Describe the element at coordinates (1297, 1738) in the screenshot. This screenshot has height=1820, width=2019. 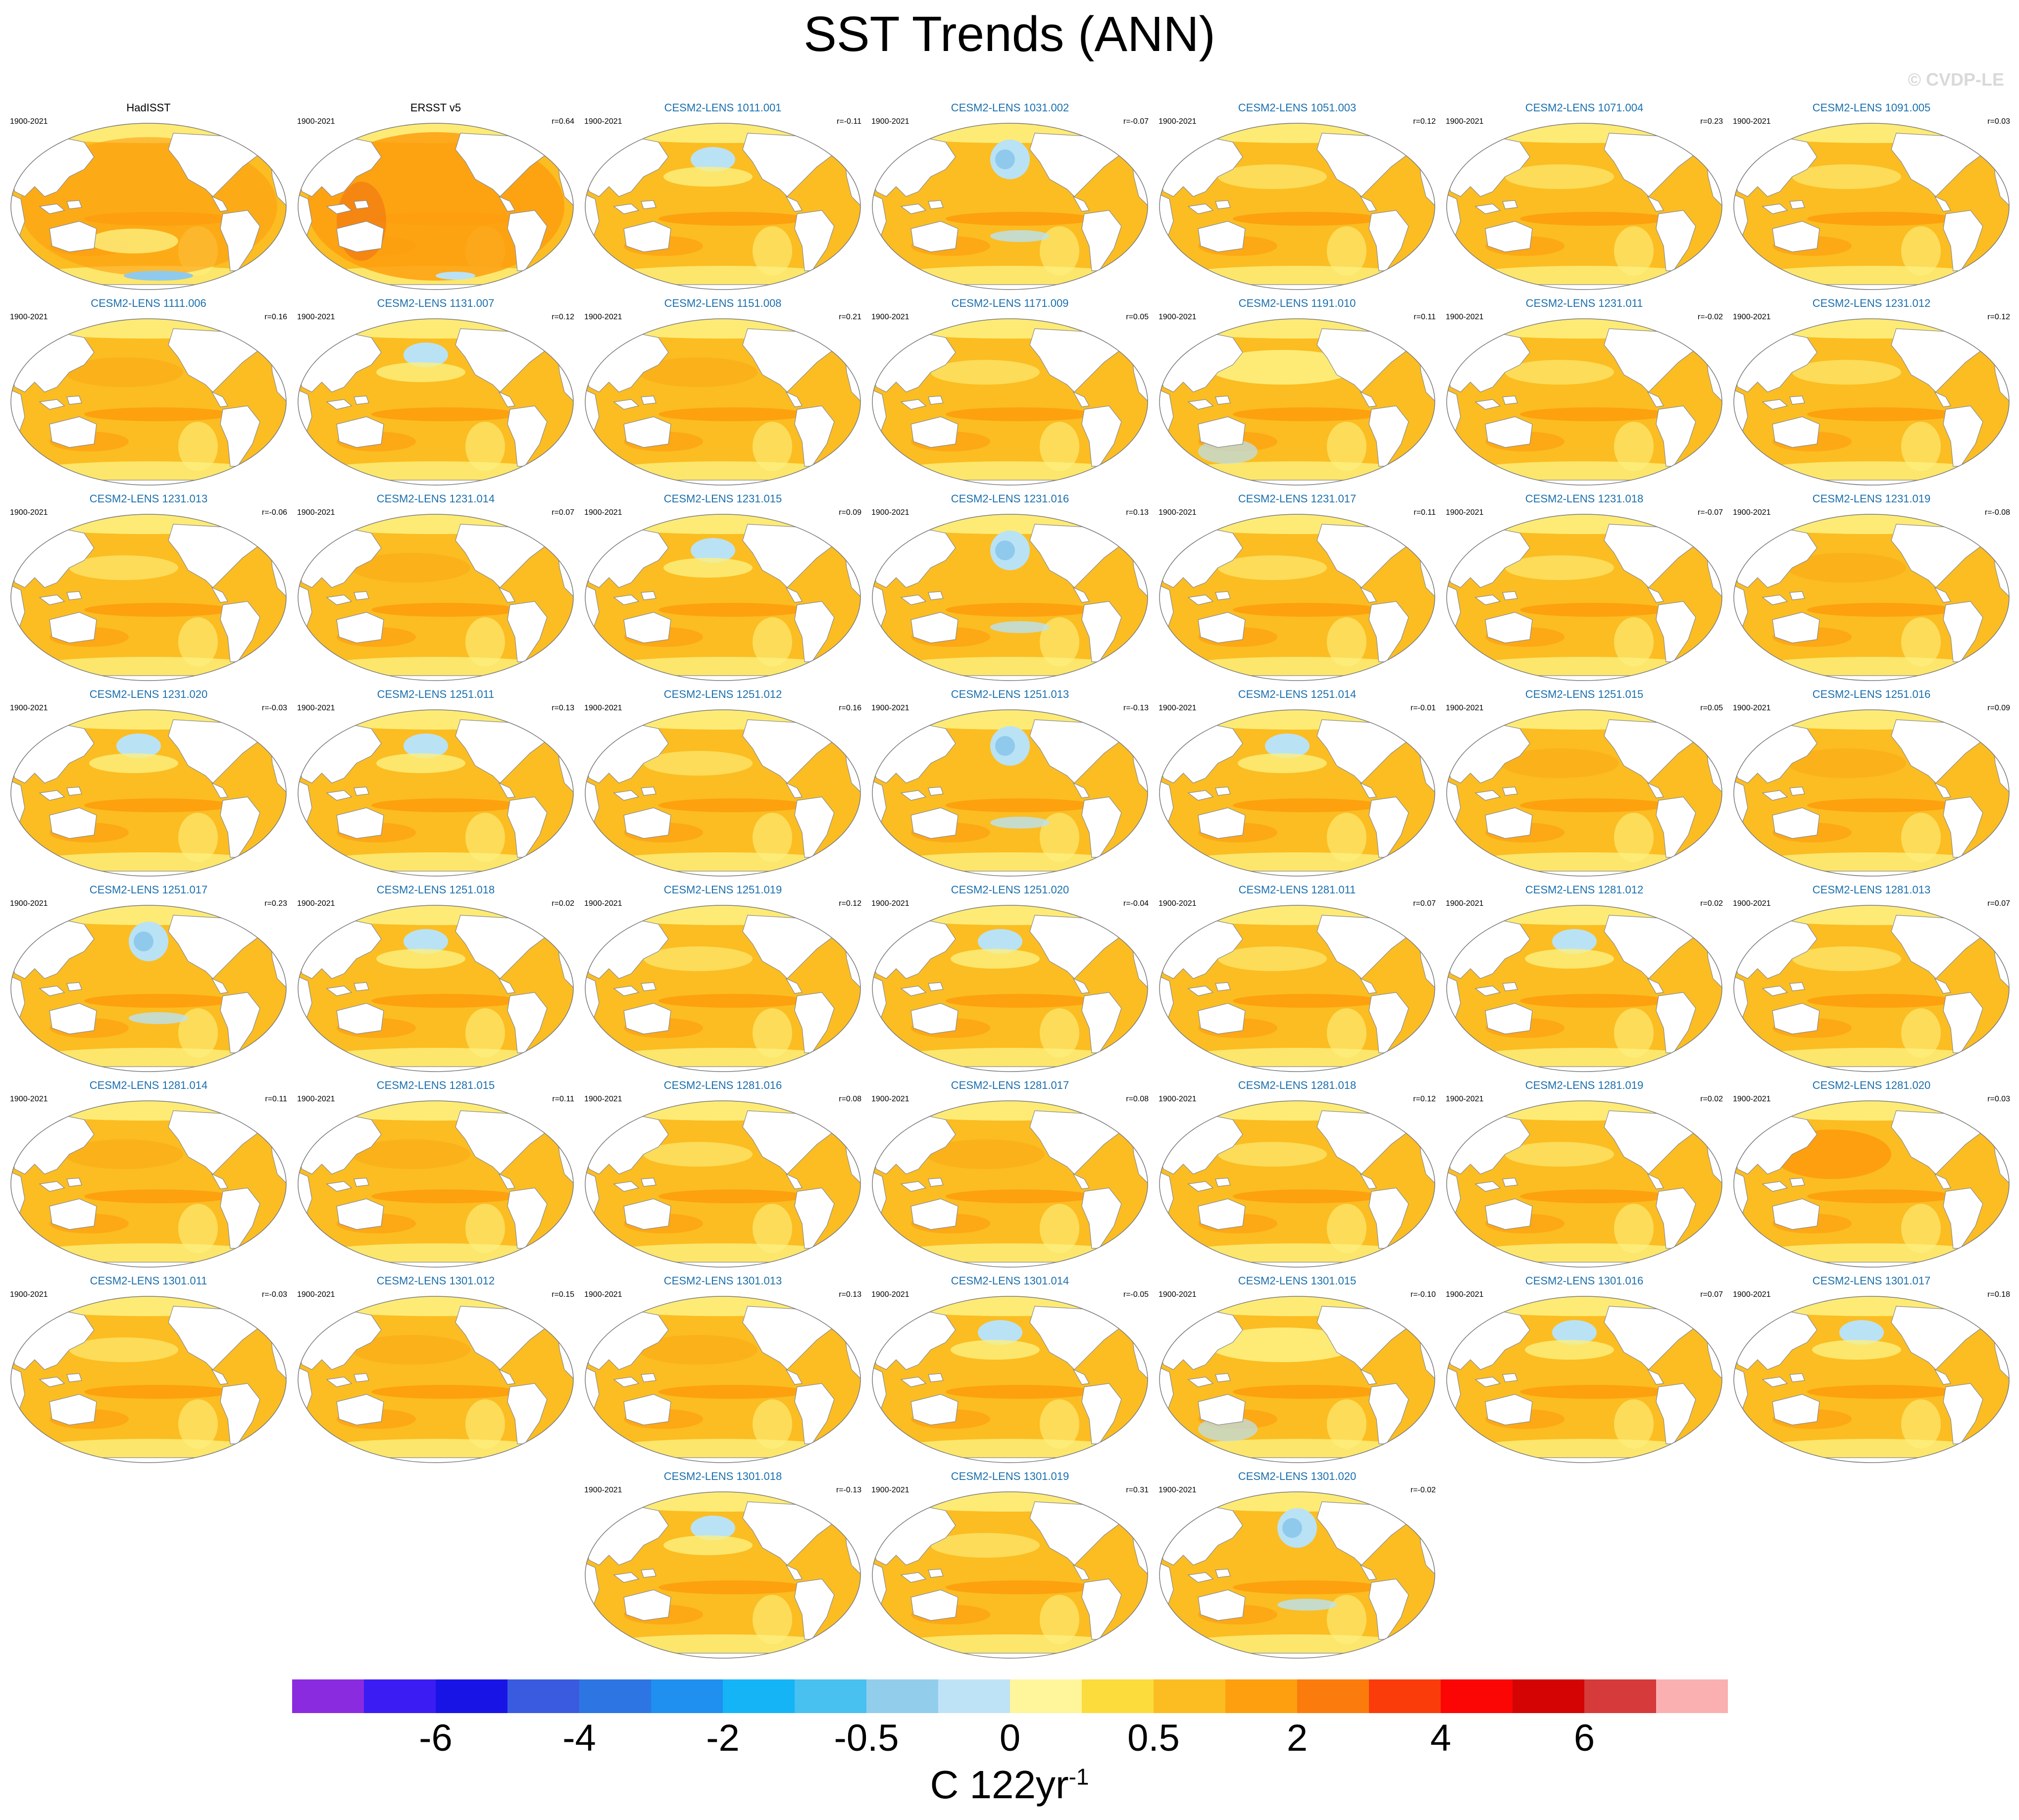
I see `colorbar-tick-label: 2` at that location.